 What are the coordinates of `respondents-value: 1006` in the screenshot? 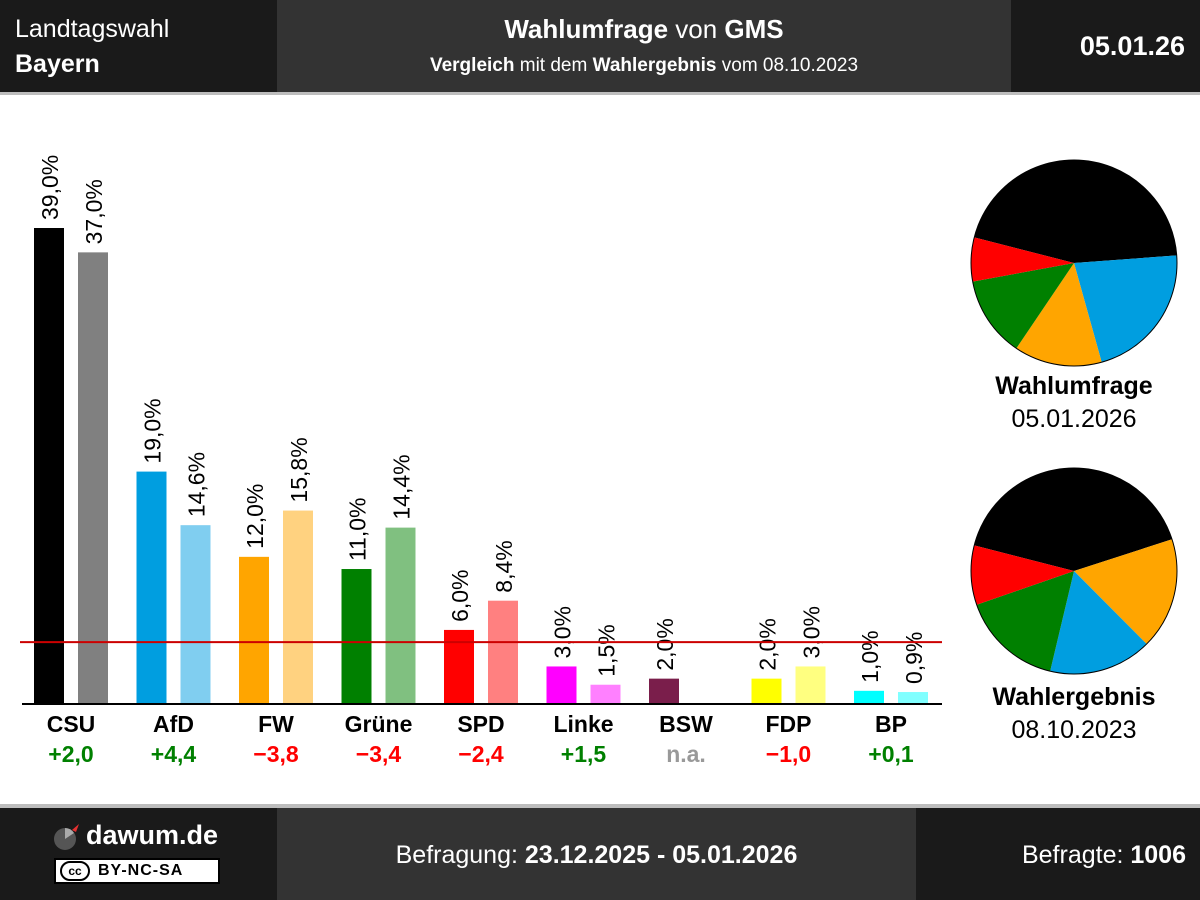 It's located at (1158, 855).